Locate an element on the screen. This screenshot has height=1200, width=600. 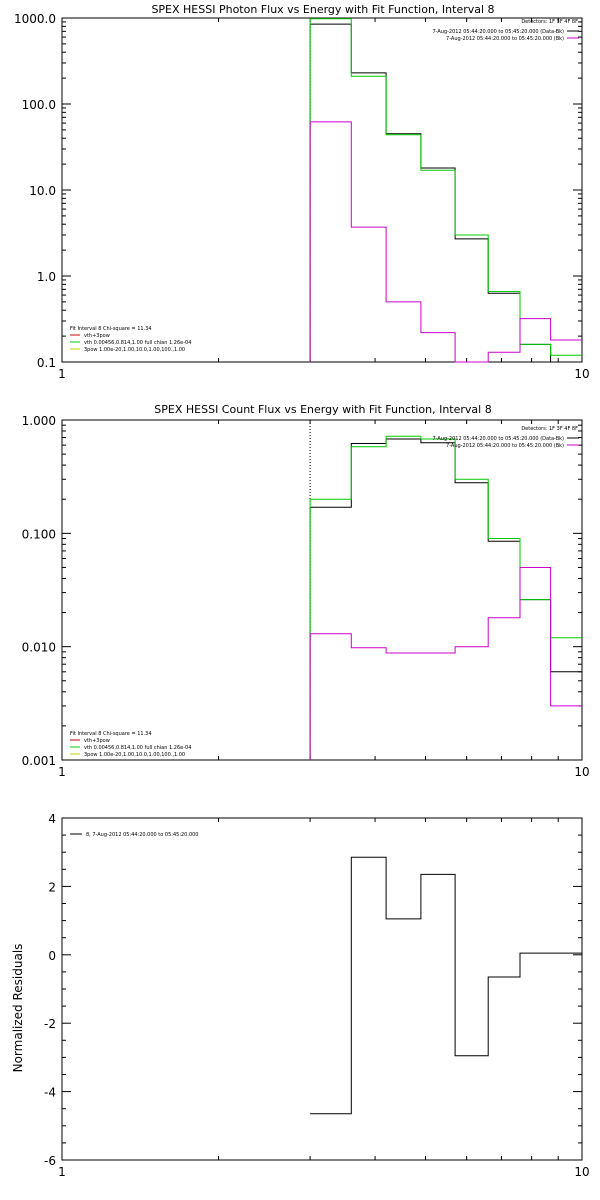
y-axis-label: Normalized Residuals is located at coordinates (18, 1008).